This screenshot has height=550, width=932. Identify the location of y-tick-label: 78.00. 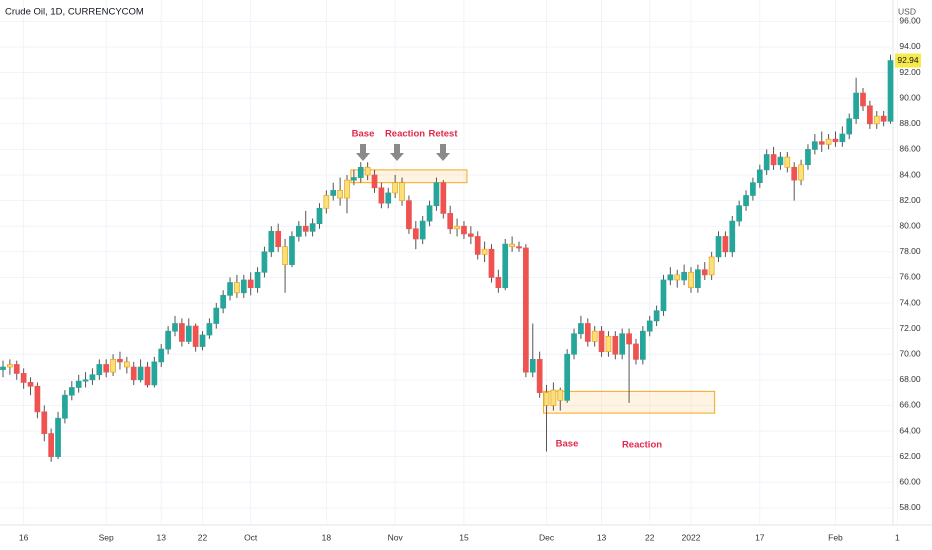
(910, 251).